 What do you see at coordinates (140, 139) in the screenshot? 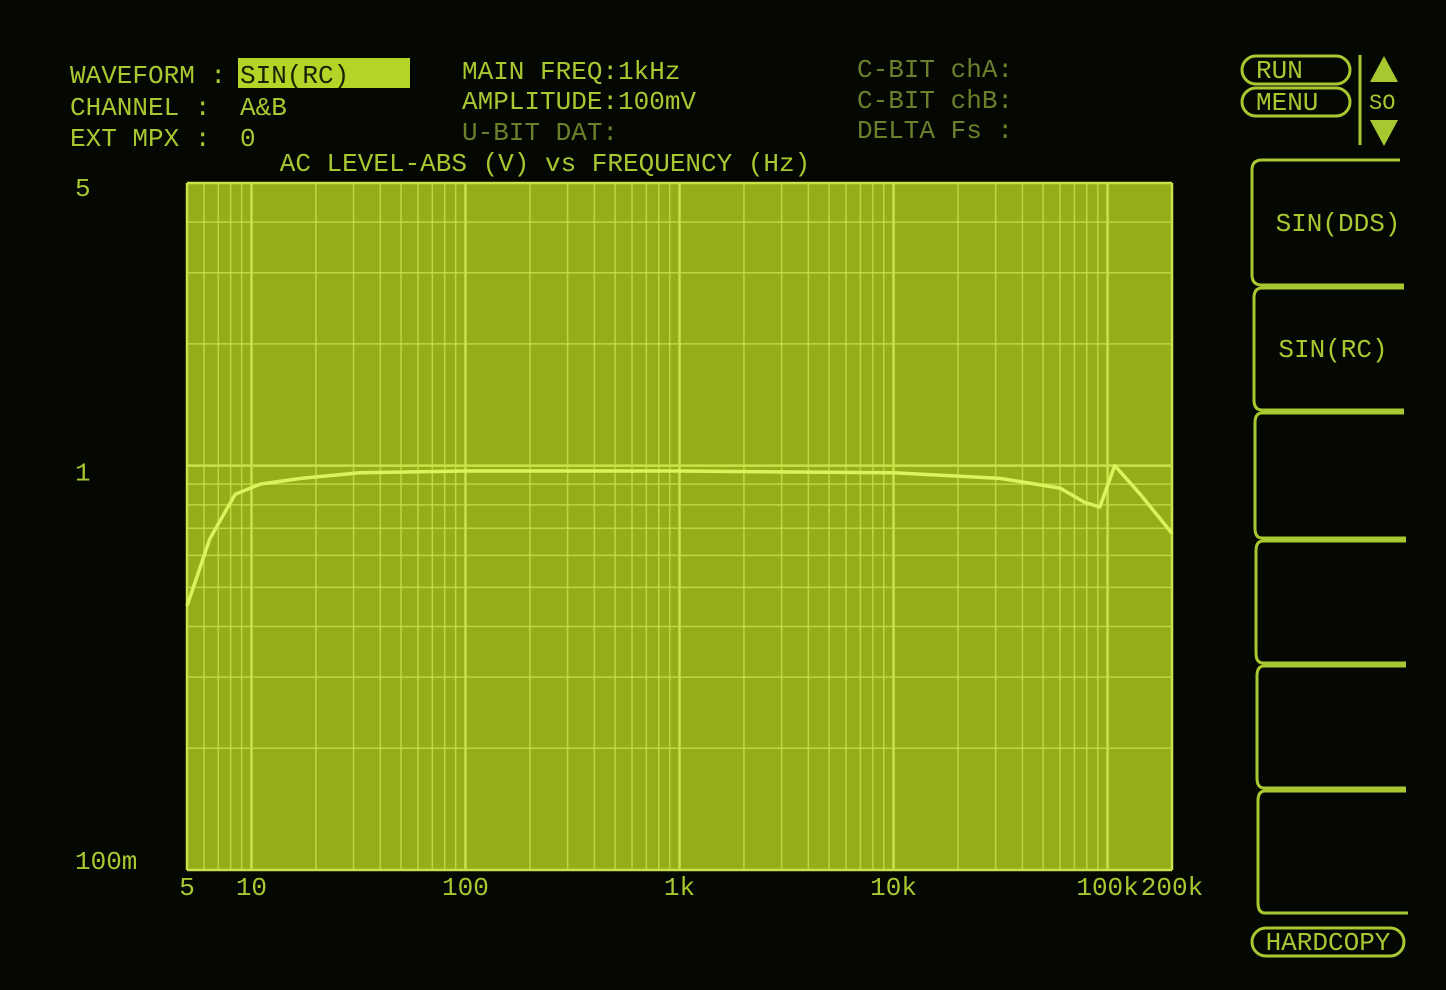
I see `ext-mpx-label: EXT MPX :` at bounding box center [140, 139].